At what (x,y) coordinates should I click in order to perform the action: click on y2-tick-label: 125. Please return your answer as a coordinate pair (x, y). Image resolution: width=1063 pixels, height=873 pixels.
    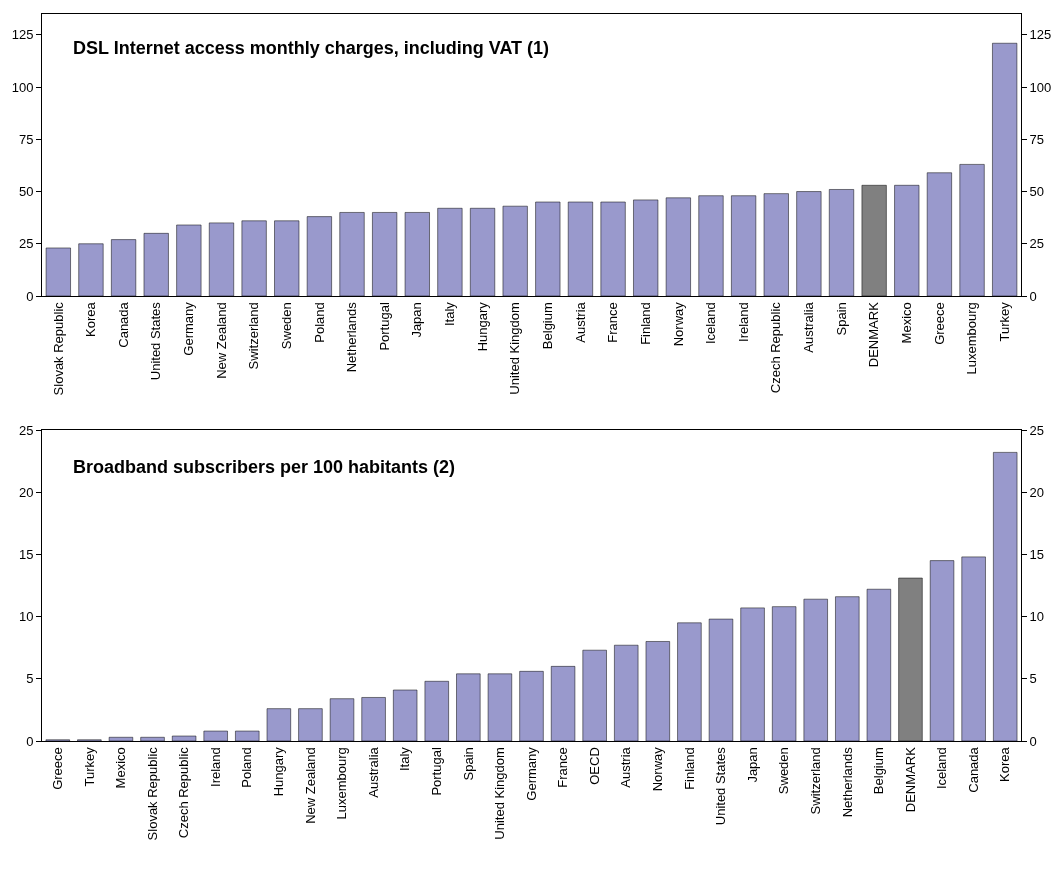
    Looking at the image, I should click on (1040, 35).